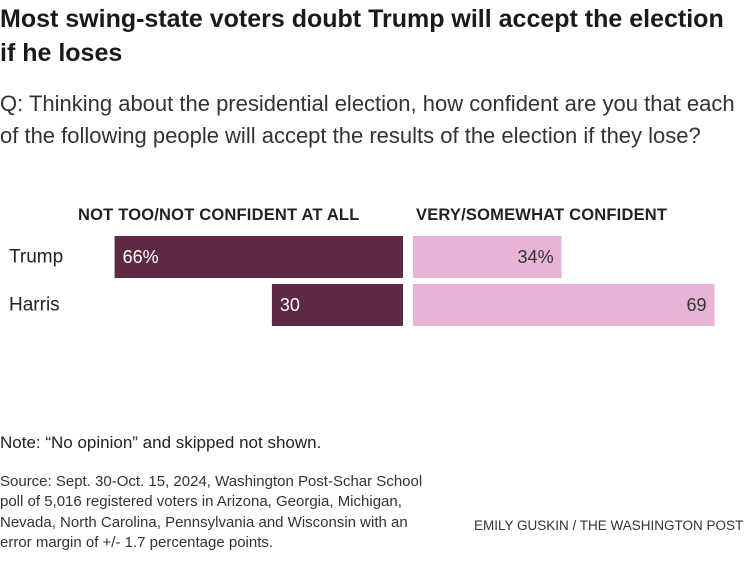  I want to click on category-label-harris: Harris, so click(34, 305).